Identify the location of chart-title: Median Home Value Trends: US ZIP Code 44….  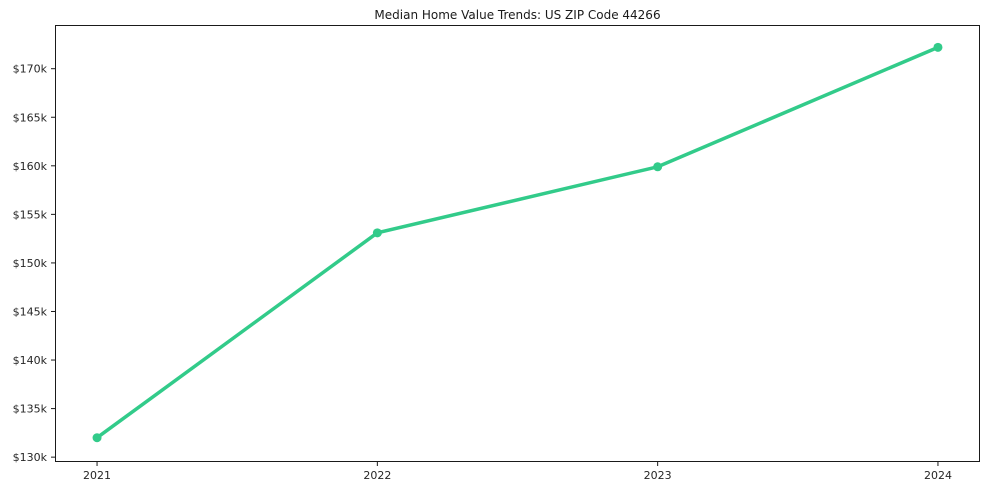
(517, 15).